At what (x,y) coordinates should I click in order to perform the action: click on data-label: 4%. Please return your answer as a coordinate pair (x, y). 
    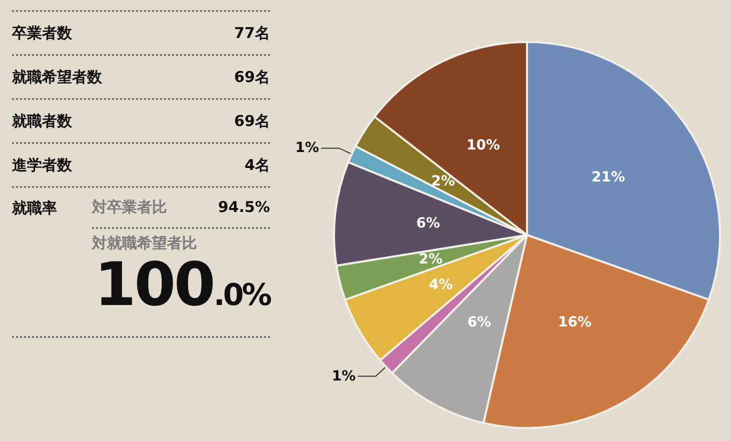
    Looking at the image, I should click on (440, 284).